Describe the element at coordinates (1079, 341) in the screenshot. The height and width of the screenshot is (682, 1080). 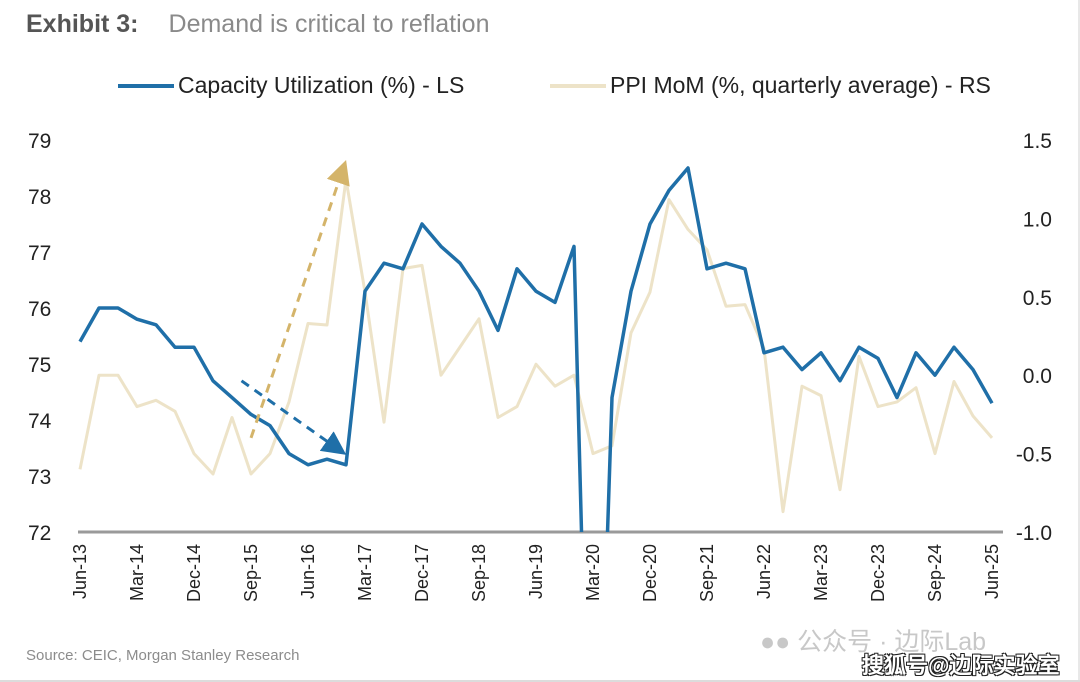
I see `frame-border-right` at that location.